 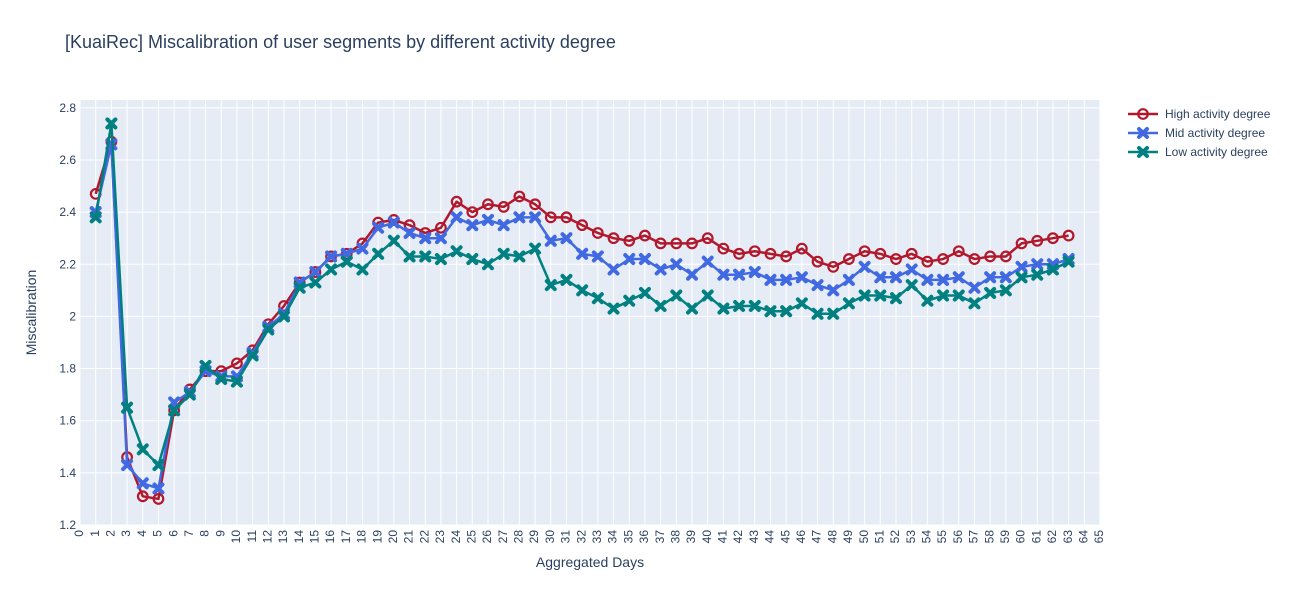 I want to click on x-tick-label: 55, so click(x=942, y=537).